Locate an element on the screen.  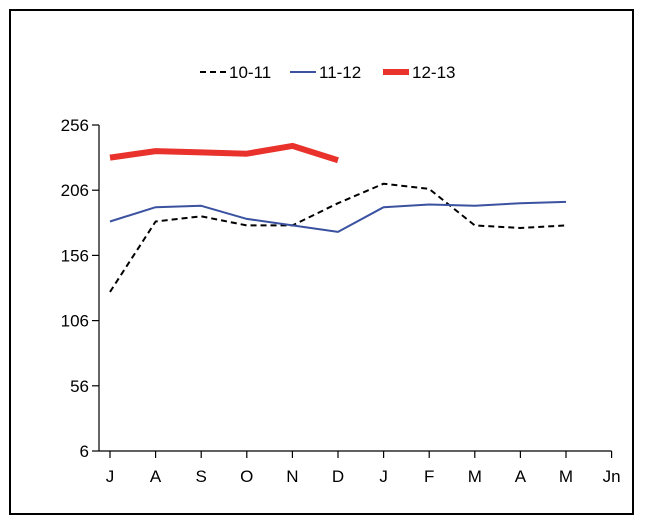
y-tick-label: 206 is located at coordinates (75, 190).